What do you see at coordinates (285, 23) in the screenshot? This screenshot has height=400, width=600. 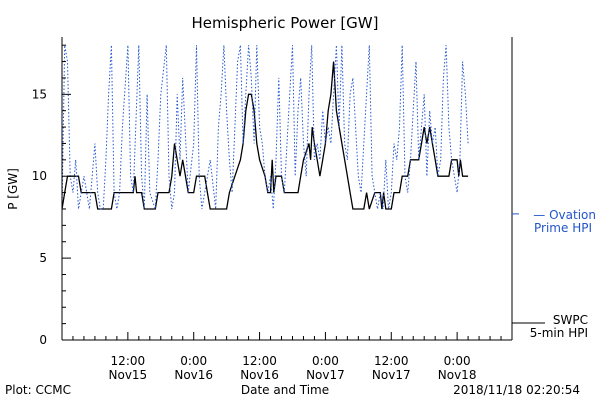 I see `chart-title: Hemispheric Power [GW]` at bounding box center [285, 23].